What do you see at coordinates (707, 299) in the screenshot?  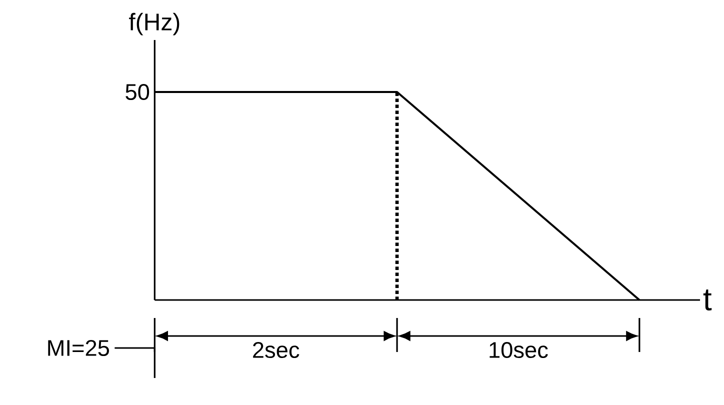 I see `x-axis-title: t` at bounding box center [707, 299].